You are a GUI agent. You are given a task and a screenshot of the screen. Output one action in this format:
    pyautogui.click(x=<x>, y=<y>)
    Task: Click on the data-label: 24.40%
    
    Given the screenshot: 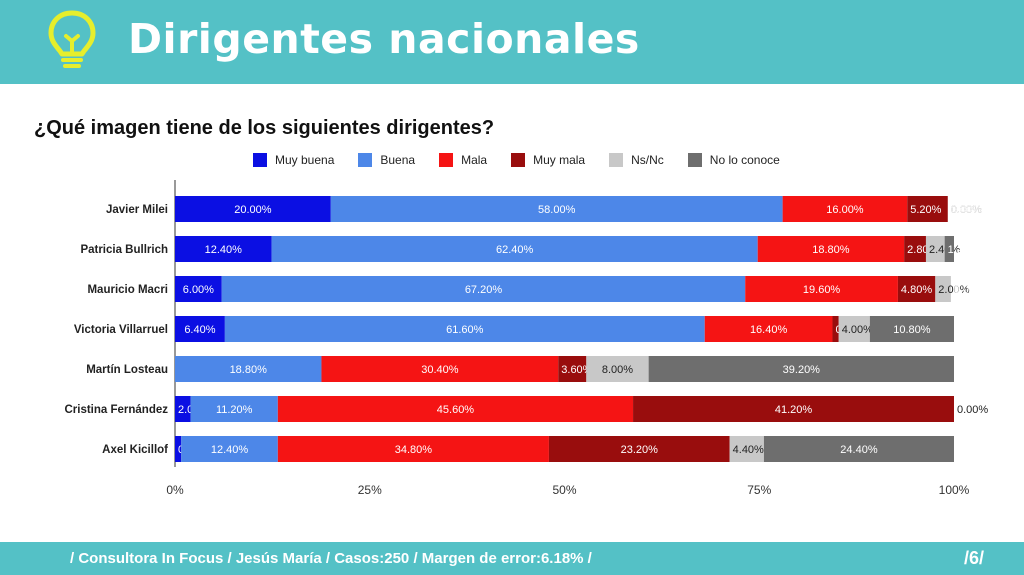 What is the action you would take?
    pyautogui.click(x=859, y=450)
    